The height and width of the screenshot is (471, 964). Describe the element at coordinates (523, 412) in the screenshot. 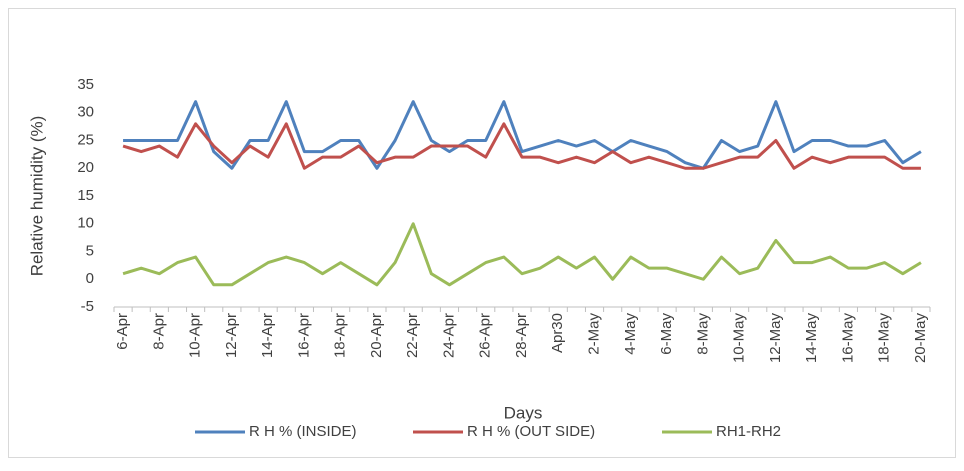

I see `x-axis-title: Days` at that location.